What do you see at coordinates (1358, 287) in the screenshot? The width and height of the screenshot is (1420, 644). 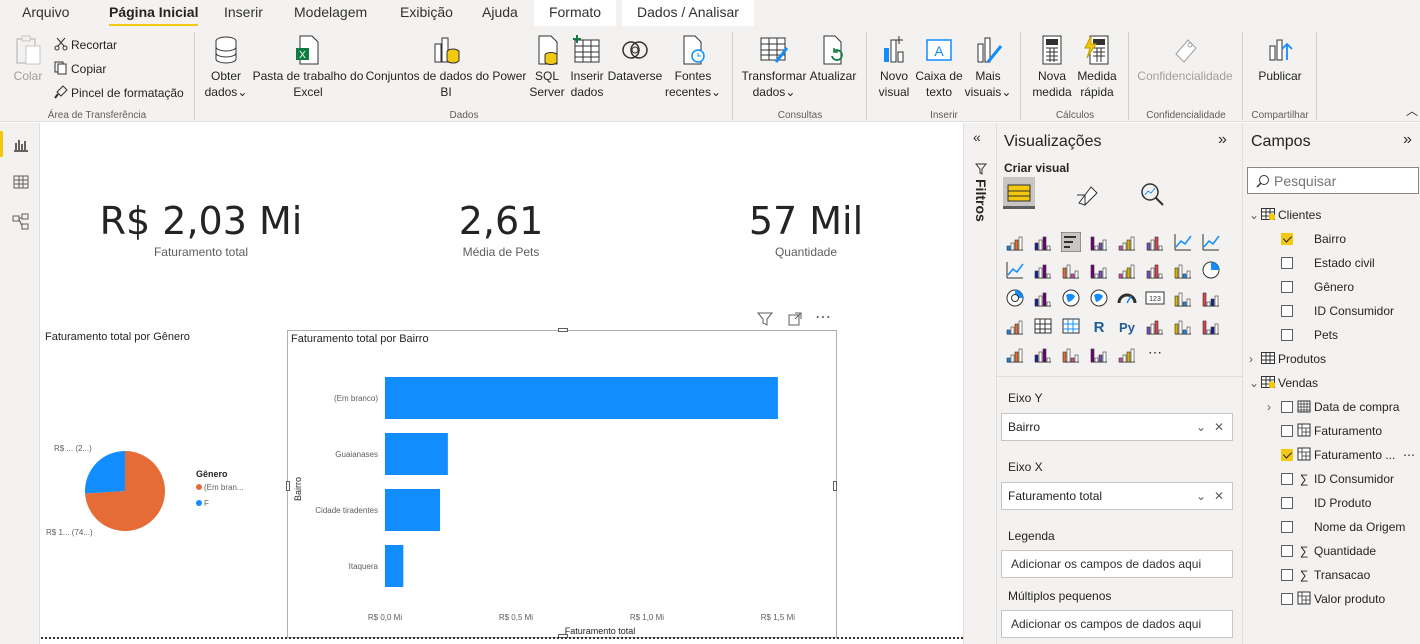 I see `field-item: Gênero` at bounding box center [1358, 287].